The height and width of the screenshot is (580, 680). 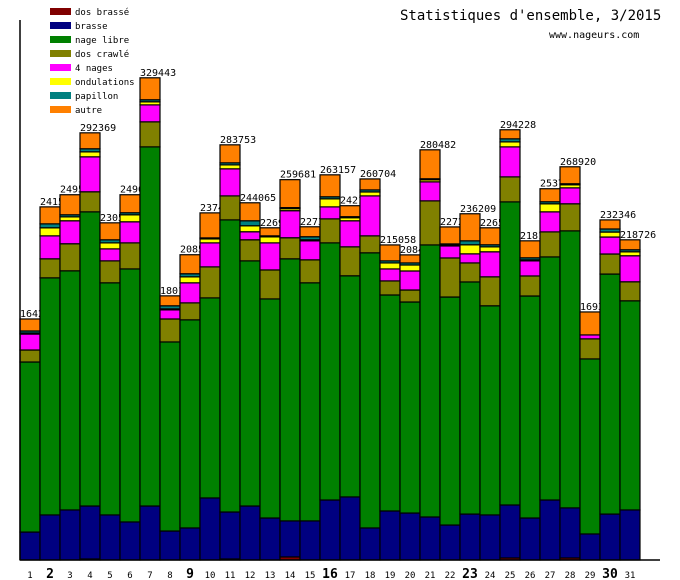 I want to click on legend-label: brasse, so click(x=91, y=27).